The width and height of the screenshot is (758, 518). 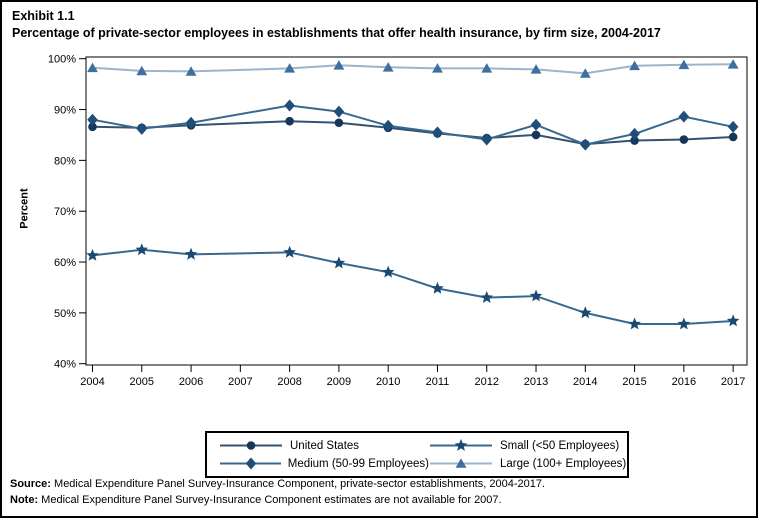 What do you see at coordinates (733, 382) in the screenshot?
I see `x-tick-label: 2017` at bounding box center [733, 382].